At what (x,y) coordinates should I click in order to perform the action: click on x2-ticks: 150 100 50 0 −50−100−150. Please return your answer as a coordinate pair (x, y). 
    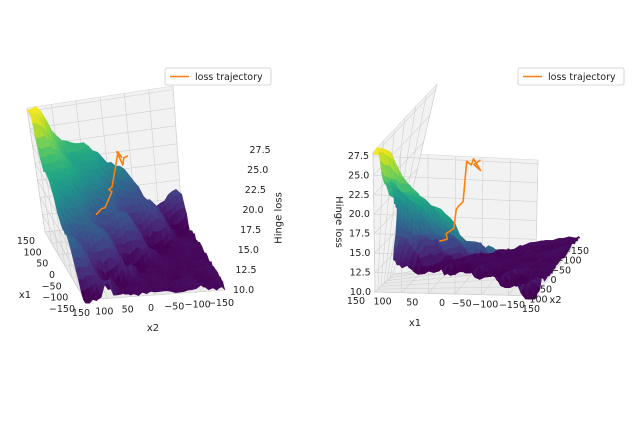
    Looking at the image, I should click on (153, 308).